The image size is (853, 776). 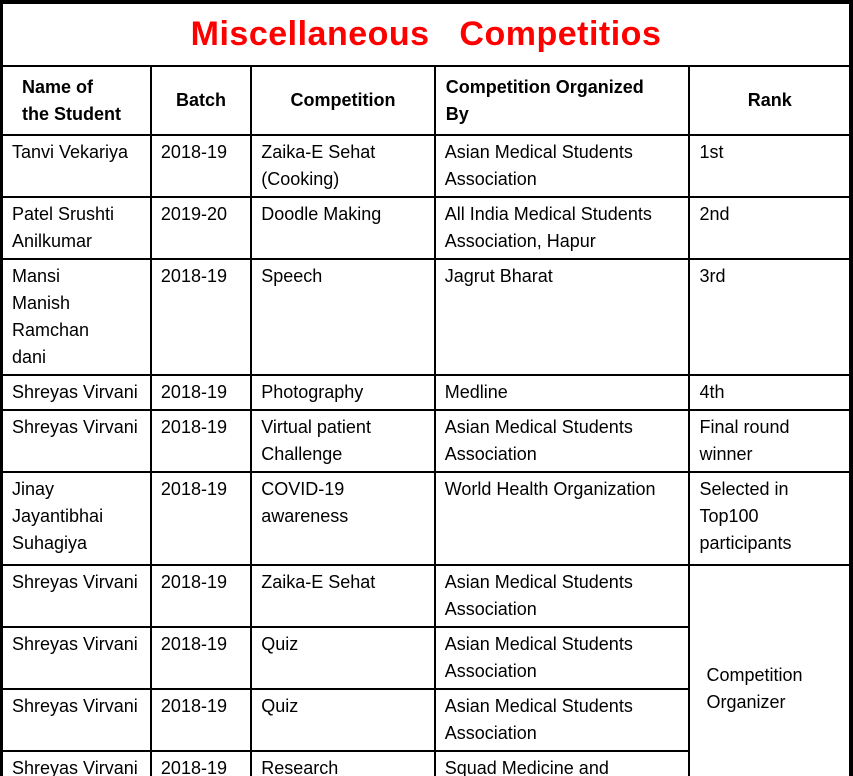 I want to click on cell-student-name: Jinay Jayantibhai Suhagiya, so click(x=76, y=518).